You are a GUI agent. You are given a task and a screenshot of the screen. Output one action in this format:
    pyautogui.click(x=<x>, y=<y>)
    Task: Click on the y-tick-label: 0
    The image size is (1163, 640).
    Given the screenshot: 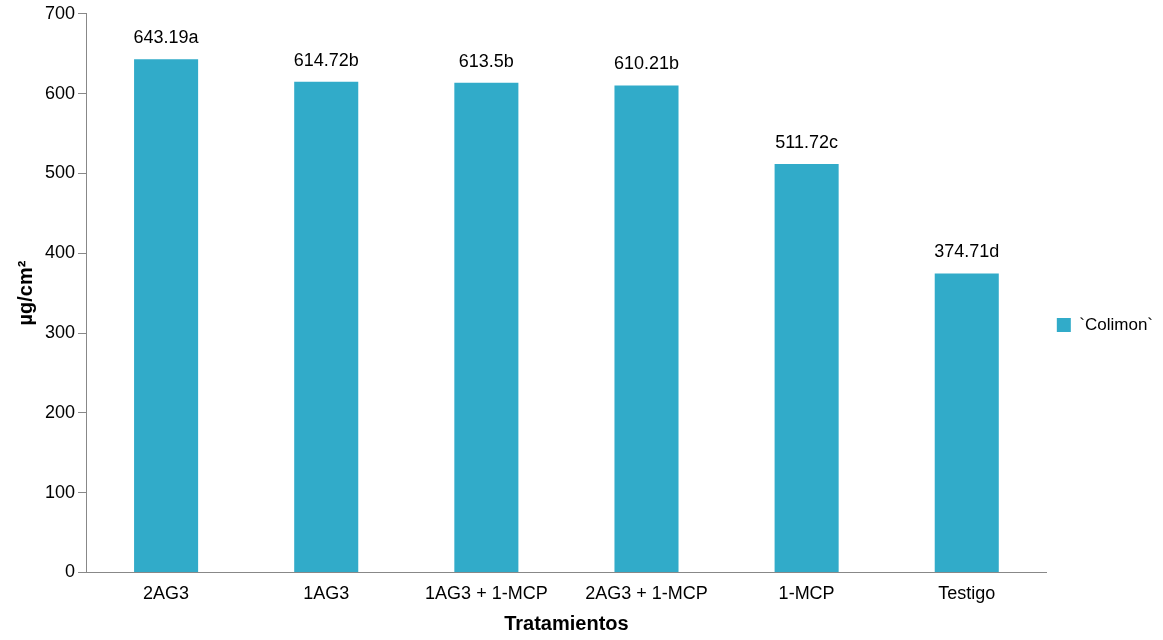 What is the action you would take?
    pyautogui.click(x=70, y=571)
    